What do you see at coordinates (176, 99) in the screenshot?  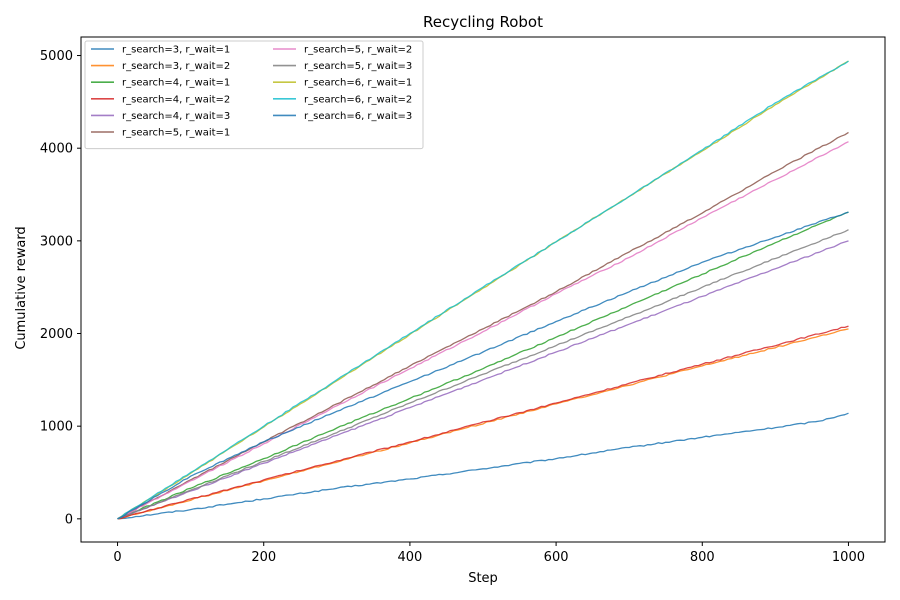 I see `legend-label: r_search=4, r_wait=2` at bounding box center [176, 99].